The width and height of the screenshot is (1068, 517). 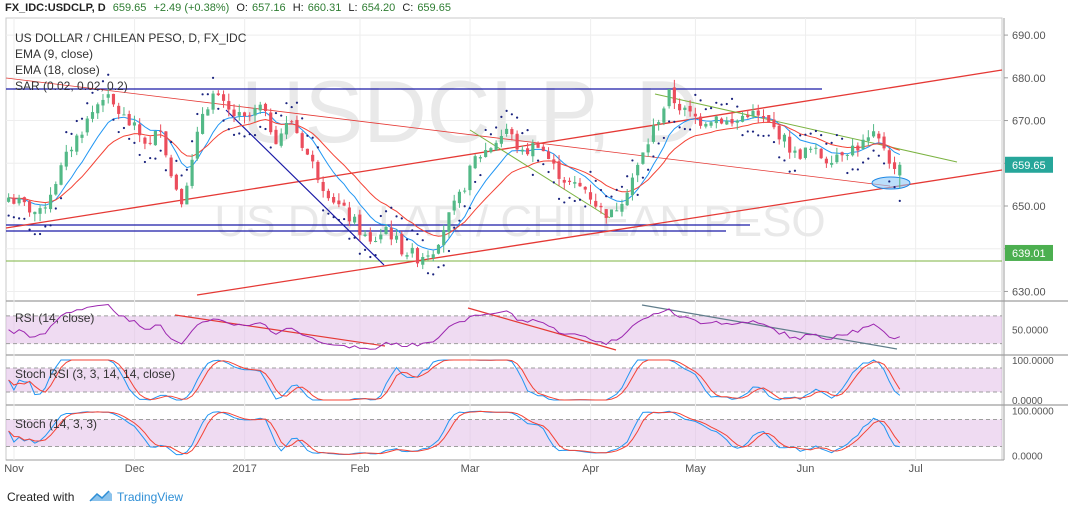 I want to click on trend-line, so click(x=305, y=187).